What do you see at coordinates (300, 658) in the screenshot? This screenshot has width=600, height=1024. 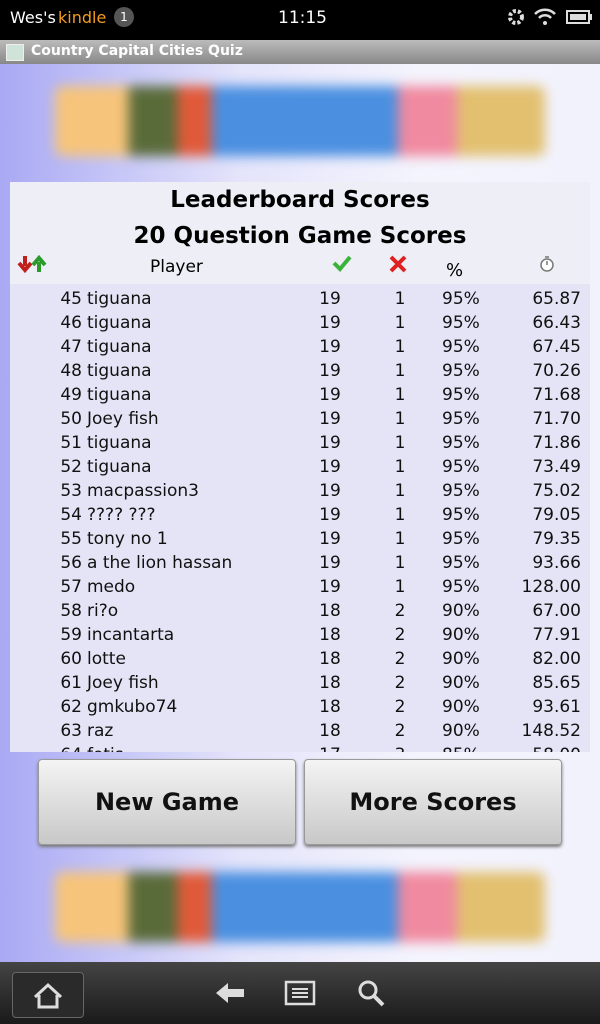 I see `score-row: 60 lotte 18 2 90% 82.00` at bounding box center [300, 658].